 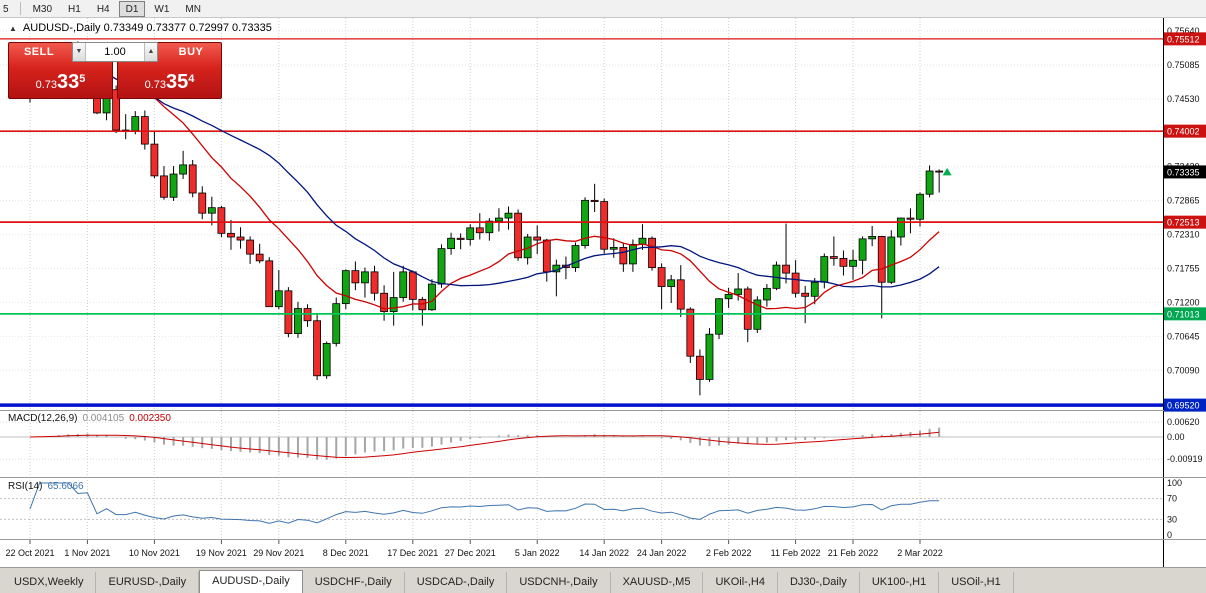 I want to click on rsi-indicator-label: RSI(14) 65.6066, so click(x=46, y=486).